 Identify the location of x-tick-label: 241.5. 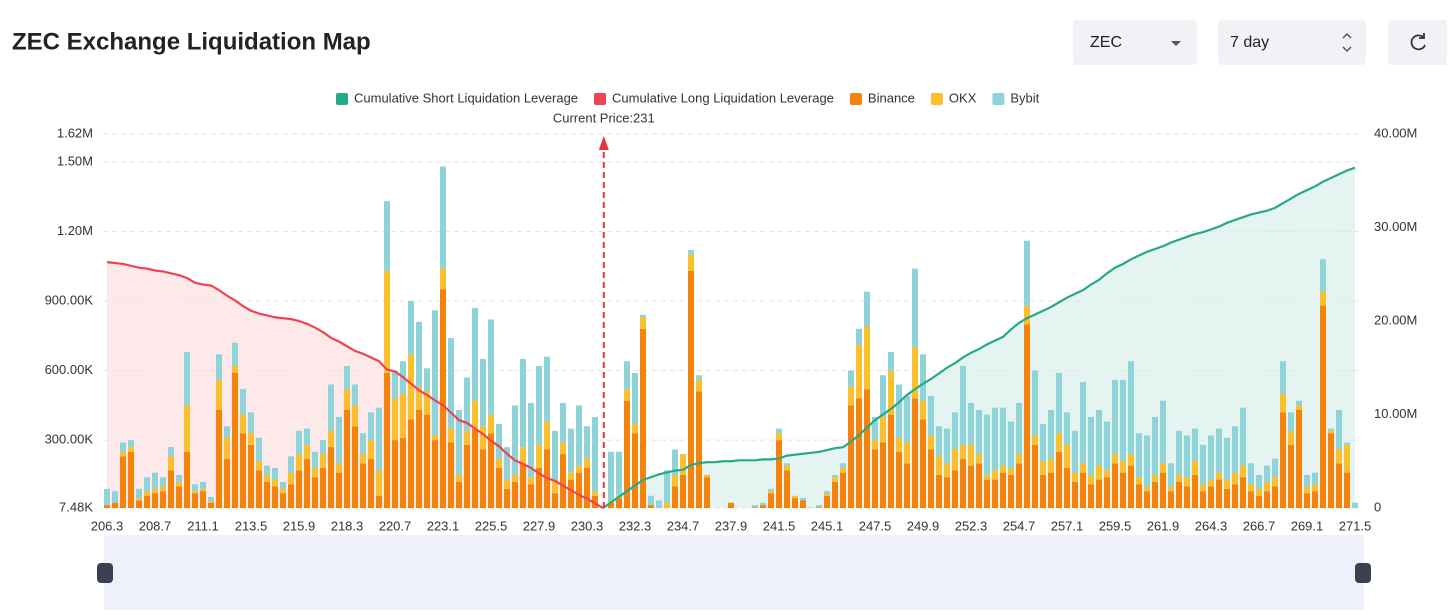
(779, 525).